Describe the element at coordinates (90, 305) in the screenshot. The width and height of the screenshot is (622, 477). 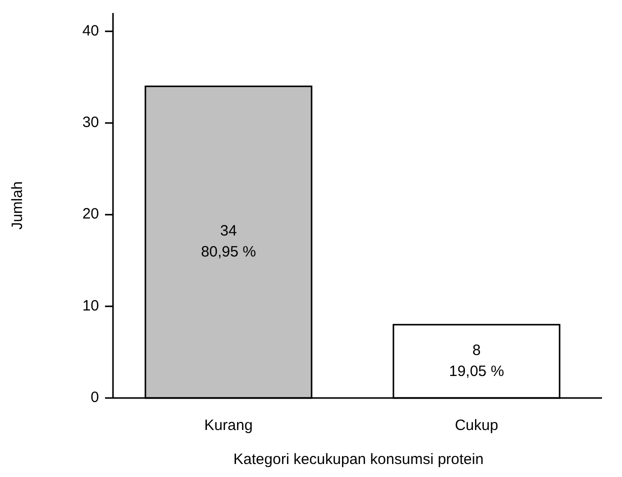
I see `y-tick-label: 10` at that location.